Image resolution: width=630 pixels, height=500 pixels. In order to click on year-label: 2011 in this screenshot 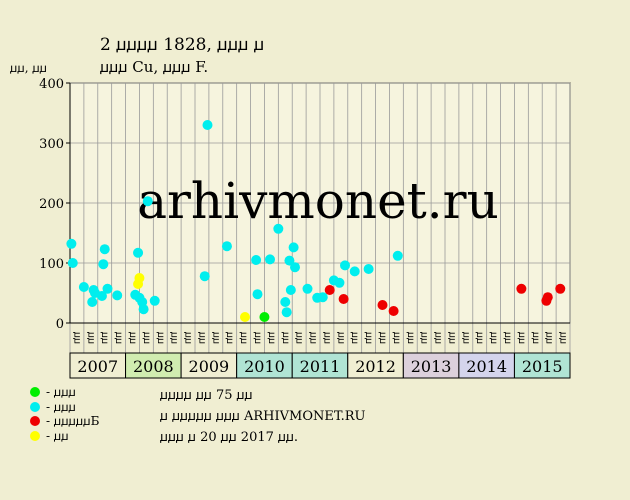, I will do `click(320, 366)`.